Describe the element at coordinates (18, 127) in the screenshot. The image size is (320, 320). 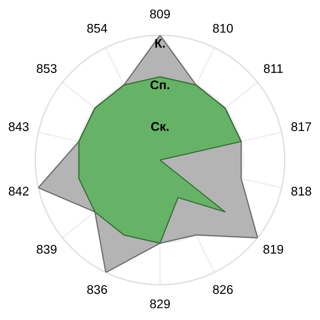
I see `spoke-label: 843` at that location.